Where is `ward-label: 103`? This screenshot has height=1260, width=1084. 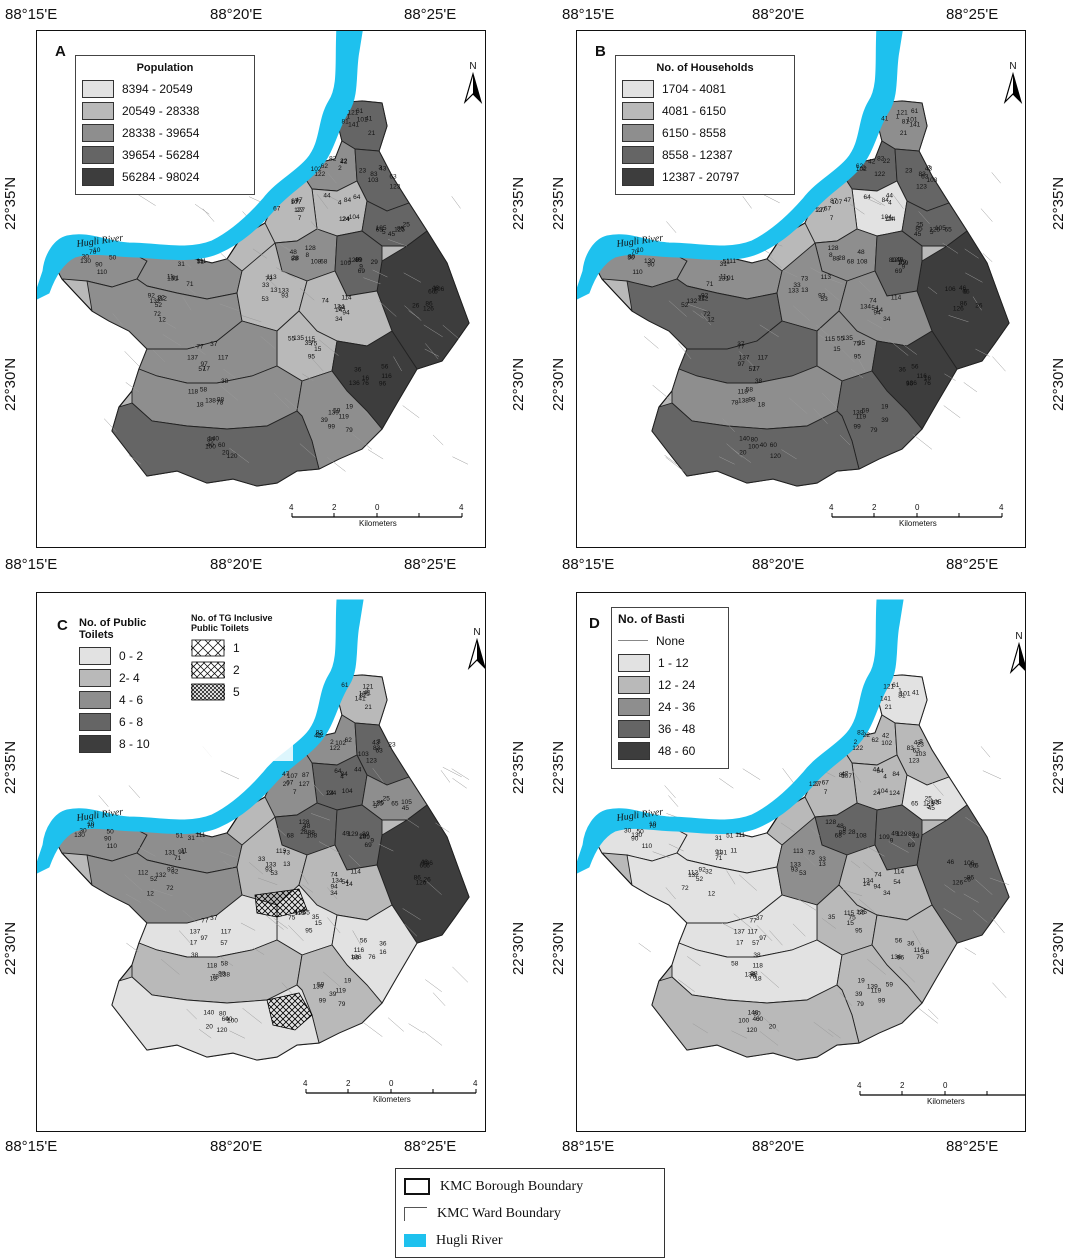 ward-label: 103 is located at coordinates (373, 180).